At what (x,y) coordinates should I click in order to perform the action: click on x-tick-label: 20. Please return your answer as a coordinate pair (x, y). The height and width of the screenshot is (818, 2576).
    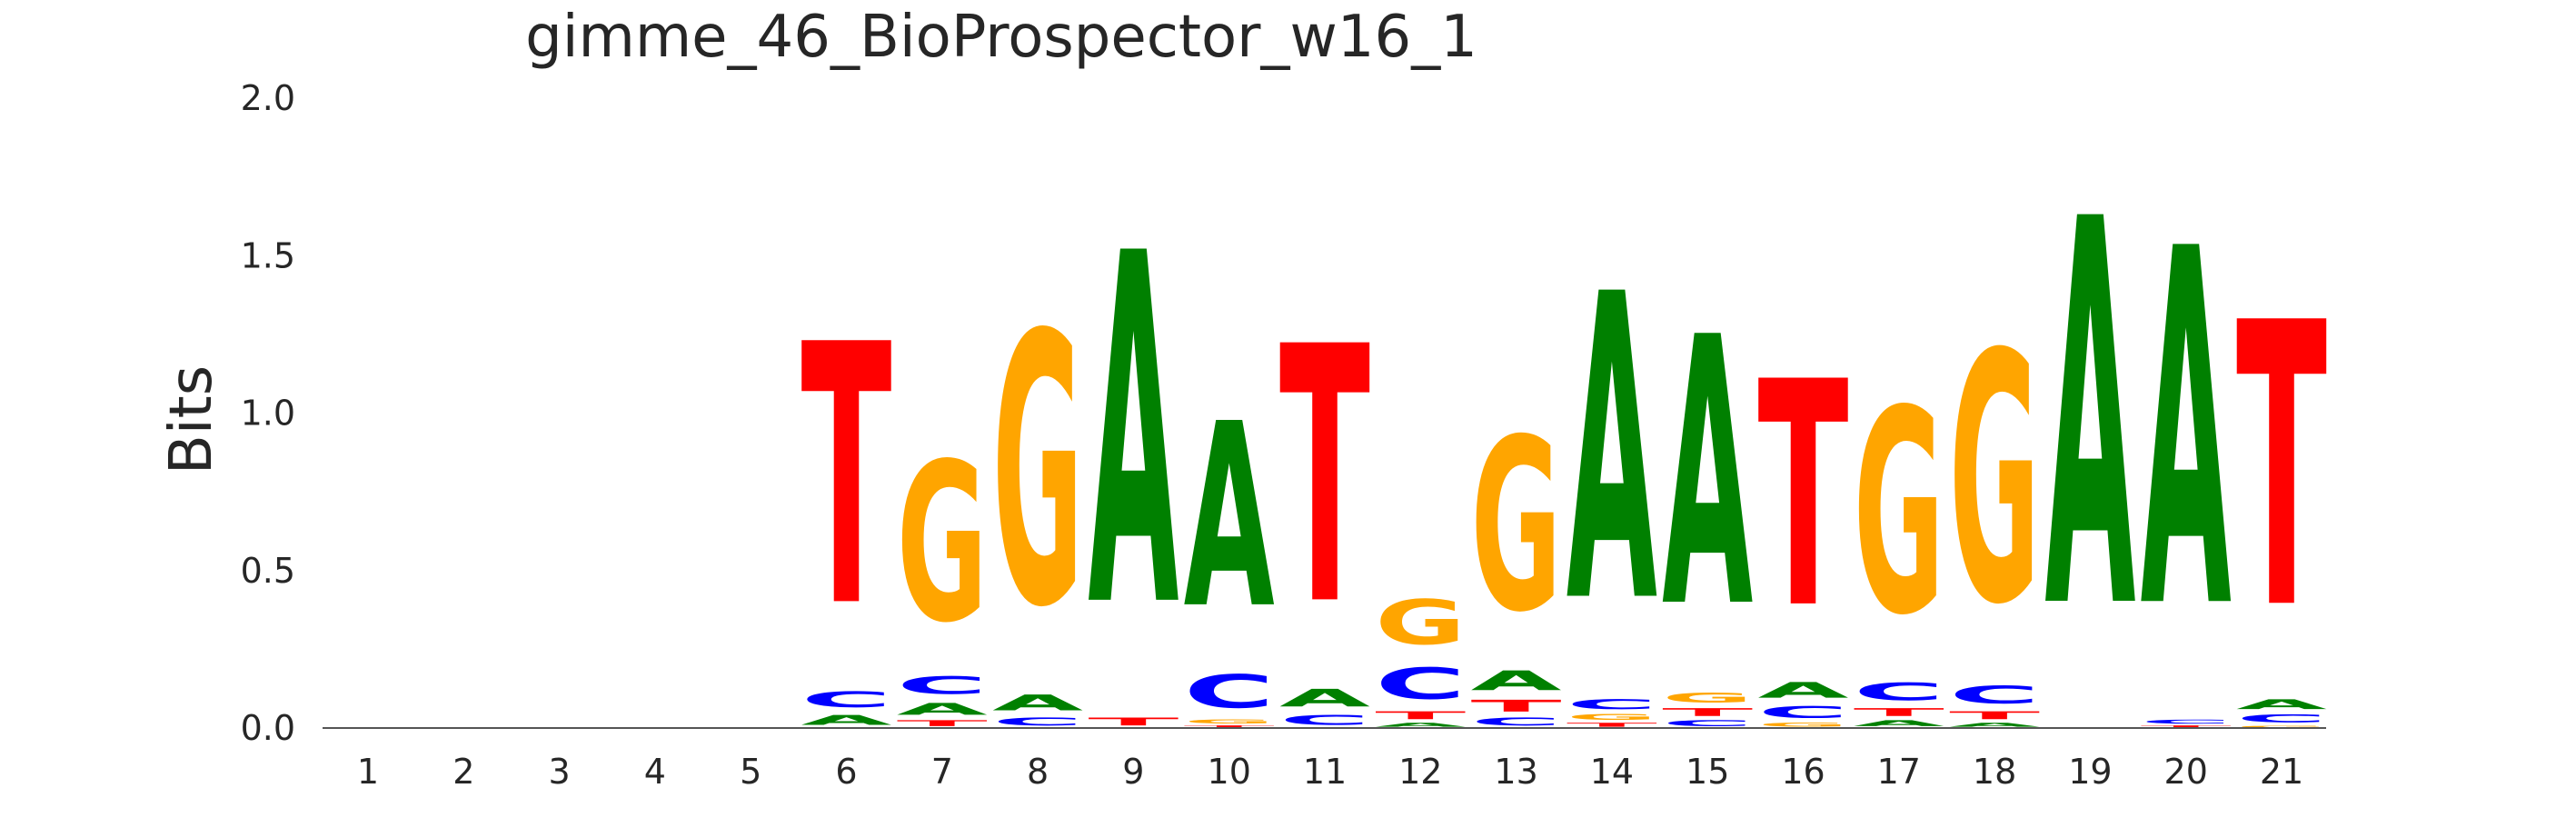
    Looking at the image, I should click on (2186, 772).